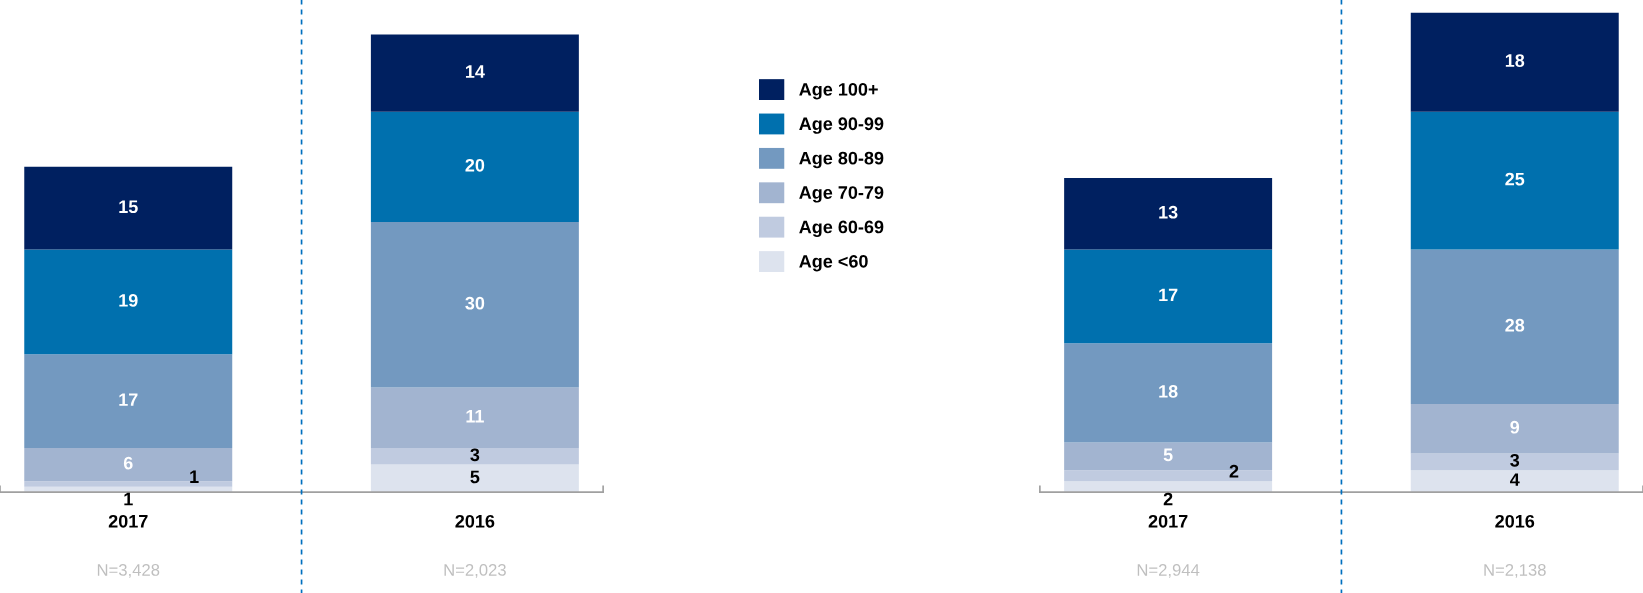  What do you see at coordinates (128, 571) in the screenshot?
I see `text: N=3,428` at bounding box center [128, 571].